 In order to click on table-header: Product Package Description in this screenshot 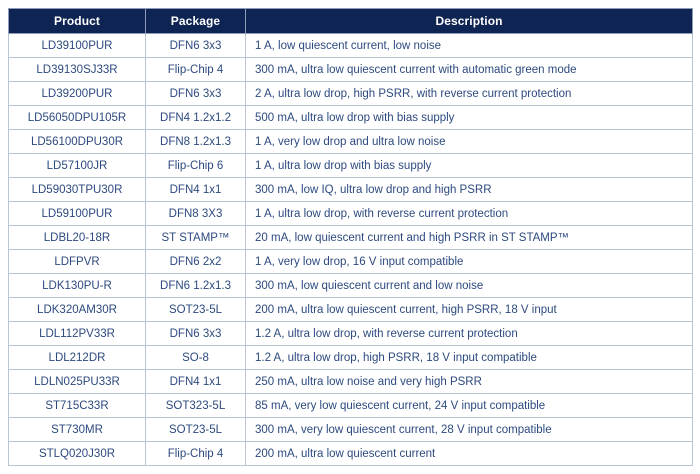, I will do `click(350, 21)`.